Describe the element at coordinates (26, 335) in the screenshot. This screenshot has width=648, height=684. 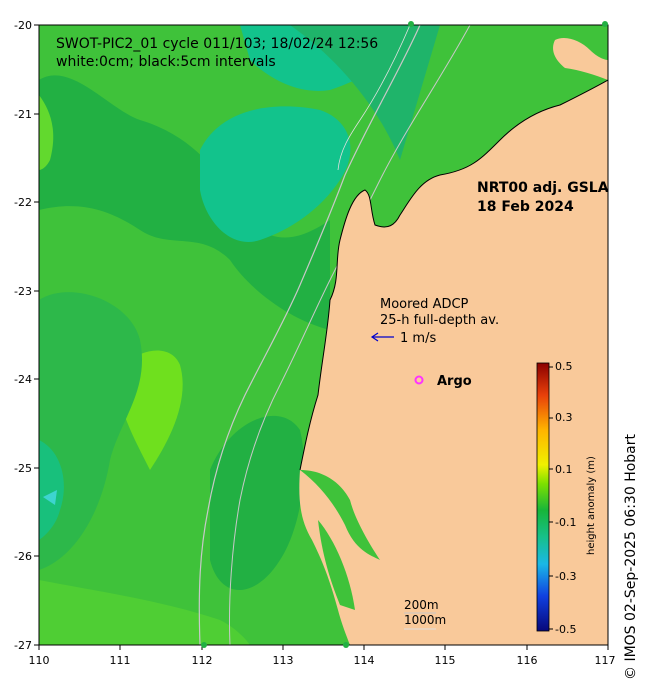
I see `y-axis: -20 -21 -22 -23 -24 -25 -26 -27` at that location.